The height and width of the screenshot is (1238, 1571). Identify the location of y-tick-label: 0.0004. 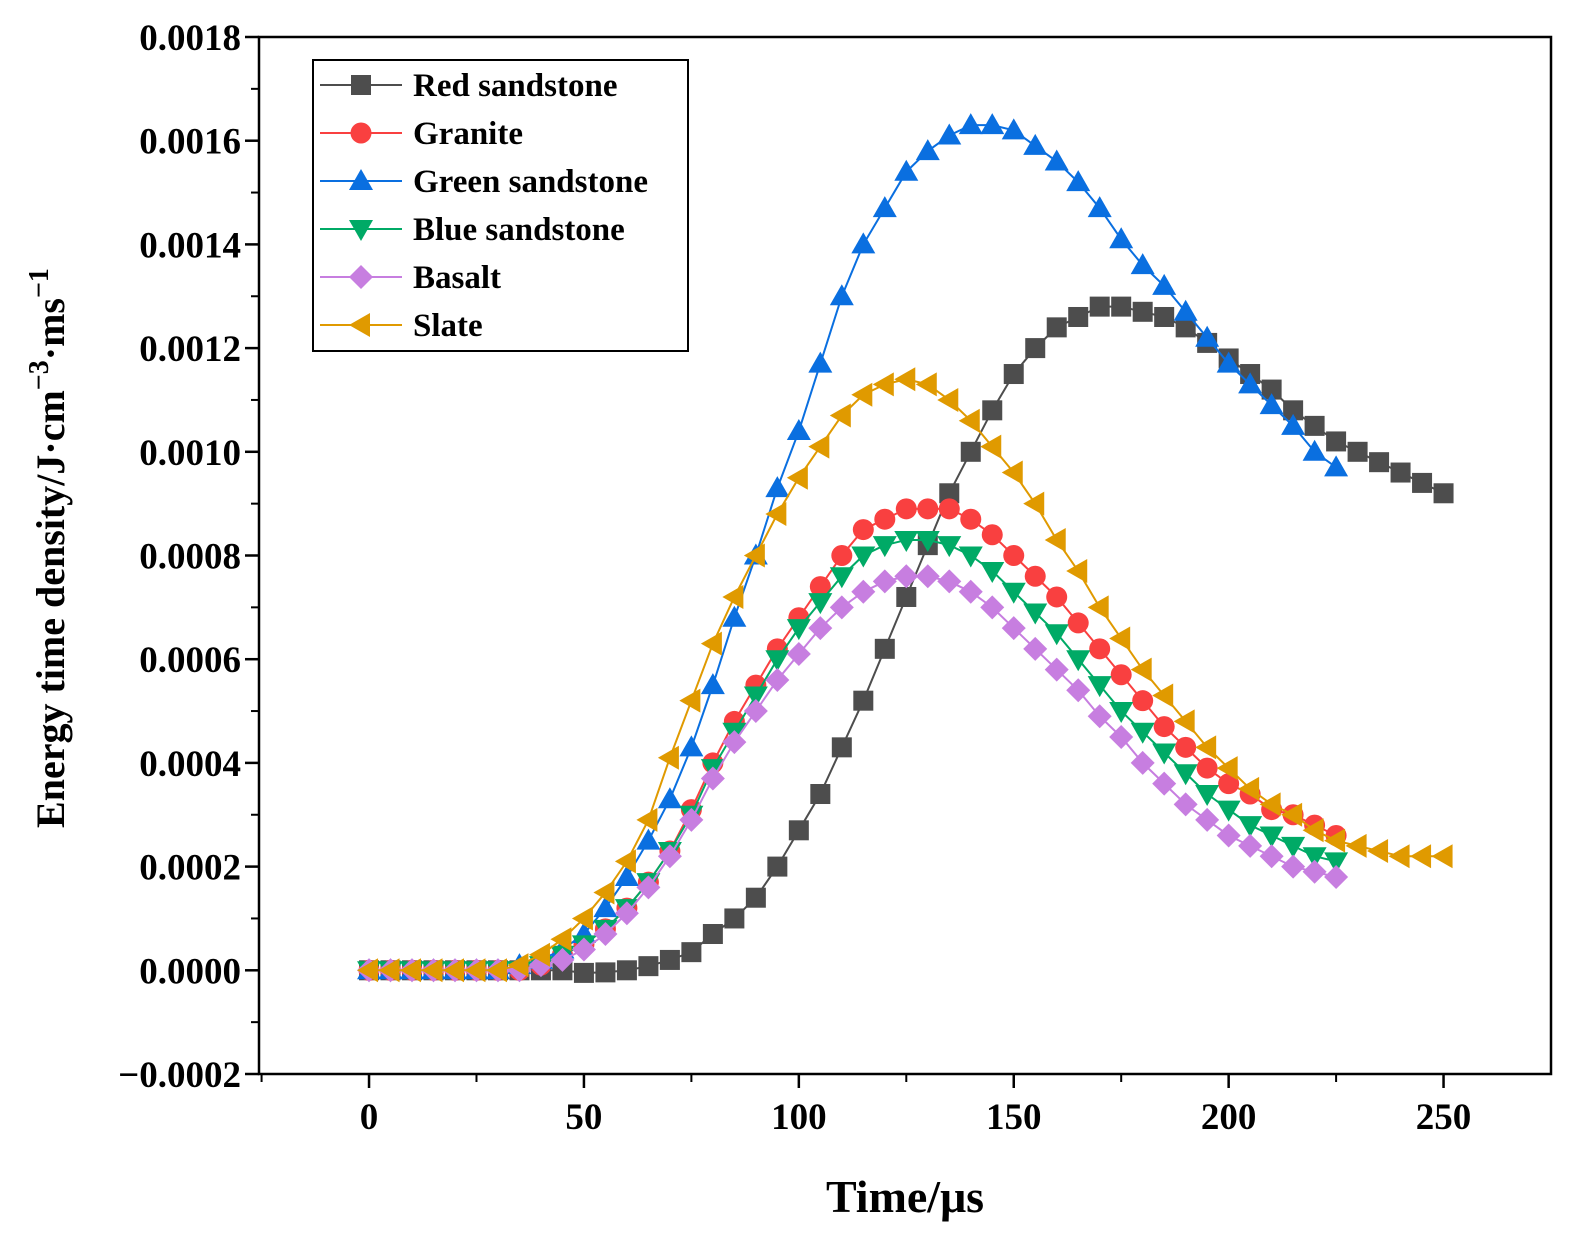
(190, 764).